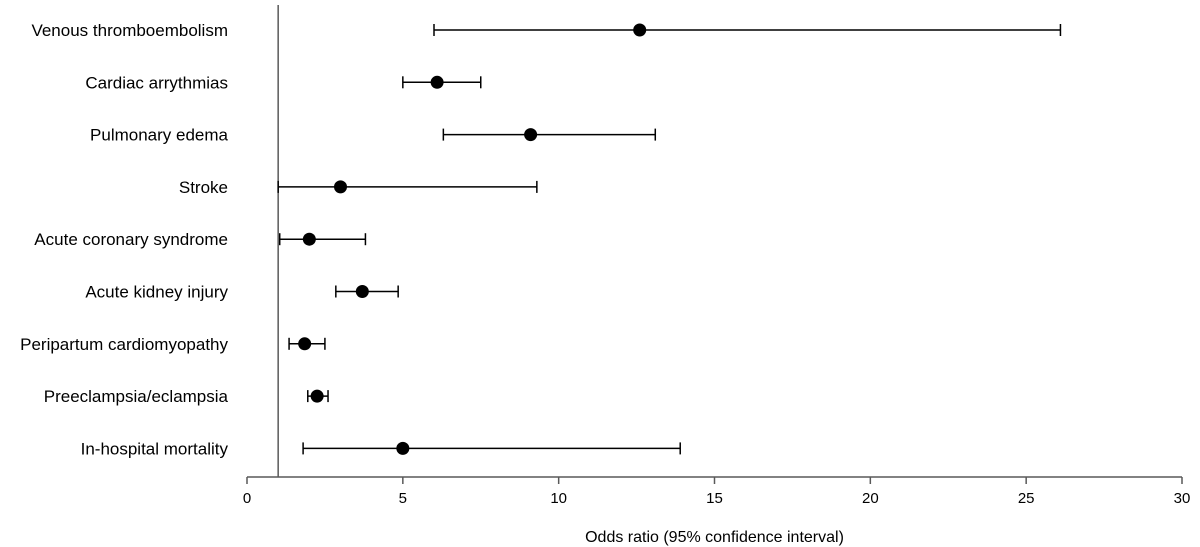 The height and width of the screenshot is (547, 1200). Describe the element at coordinates (403, 498) in the screenshot. I see `x-tick-label: 5` at that location.